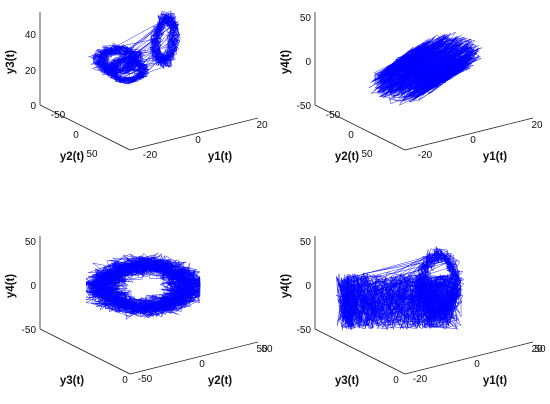 The width and height of the screenshot is (550, 404). What do you see at coordinates (31, 35) in the screenshot?
I see `z-tick-label: 40` at bounding box center [31, 35].